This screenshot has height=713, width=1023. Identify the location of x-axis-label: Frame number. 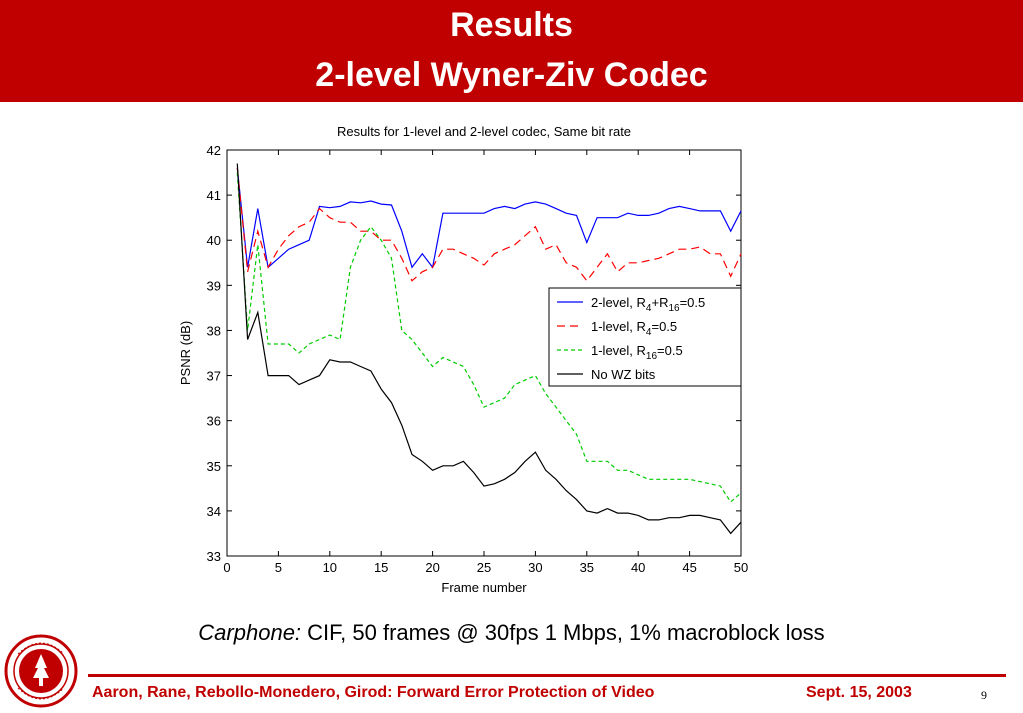
(484, 587).